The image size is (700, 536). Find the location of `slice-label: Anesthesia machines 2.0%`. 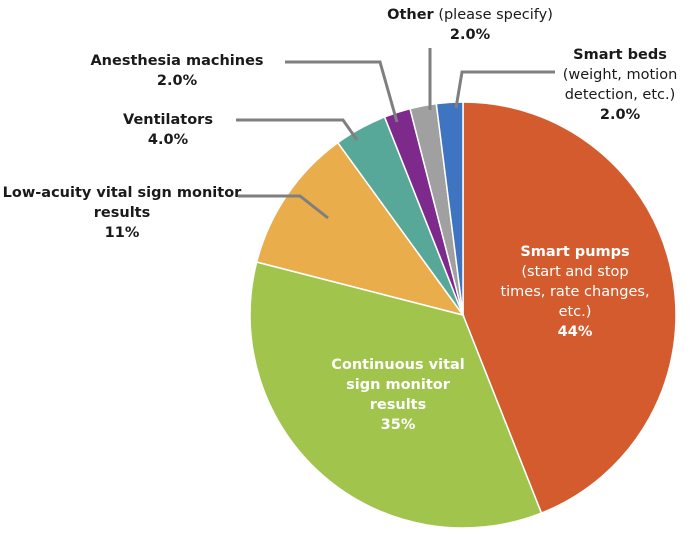

slice-label: Anesthesia machines 2.0% is located at coordinates (177, 71).